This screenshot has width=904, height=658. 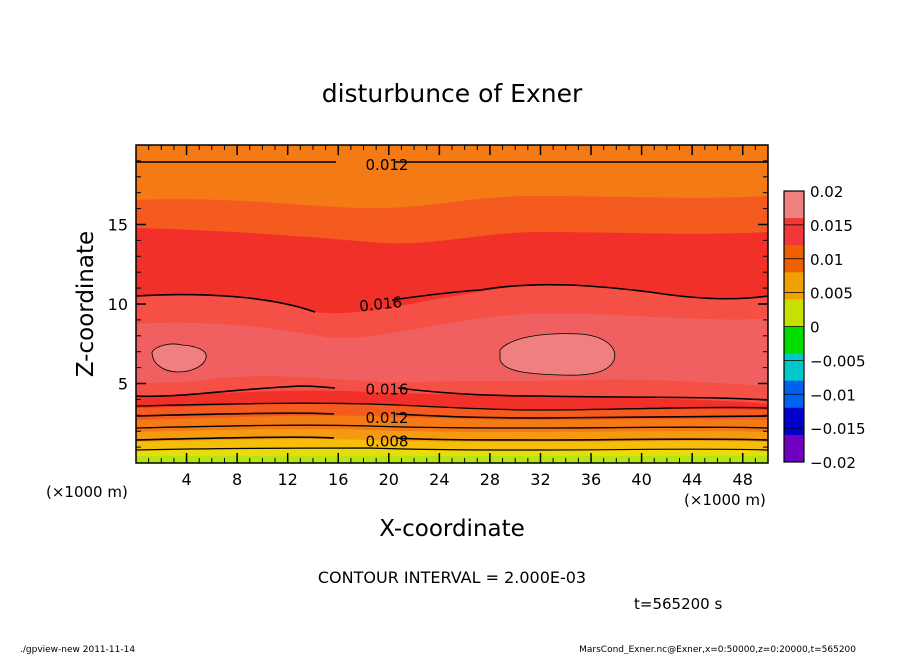 I want to click on contour-interval-text: CONTOUR INTERVAL = 2.000E-03, so click(x=452, y=577).